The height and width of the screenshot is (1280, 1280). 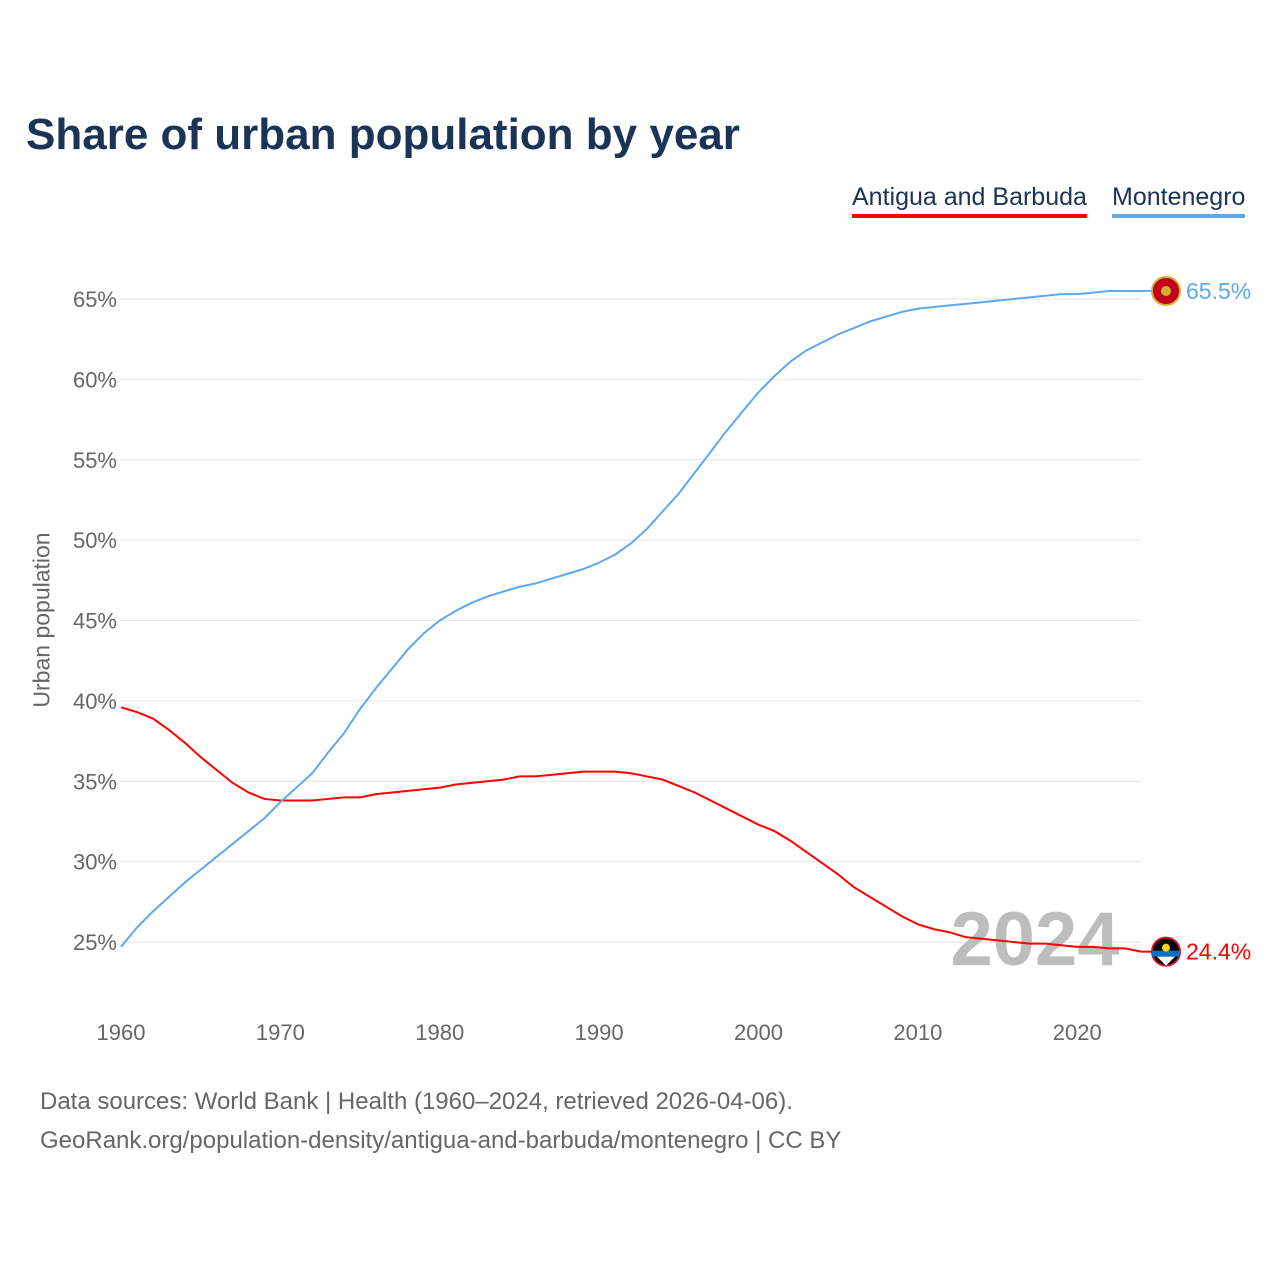 I want to click on x-tick-label: 2000, so click(x=758, y=1032).